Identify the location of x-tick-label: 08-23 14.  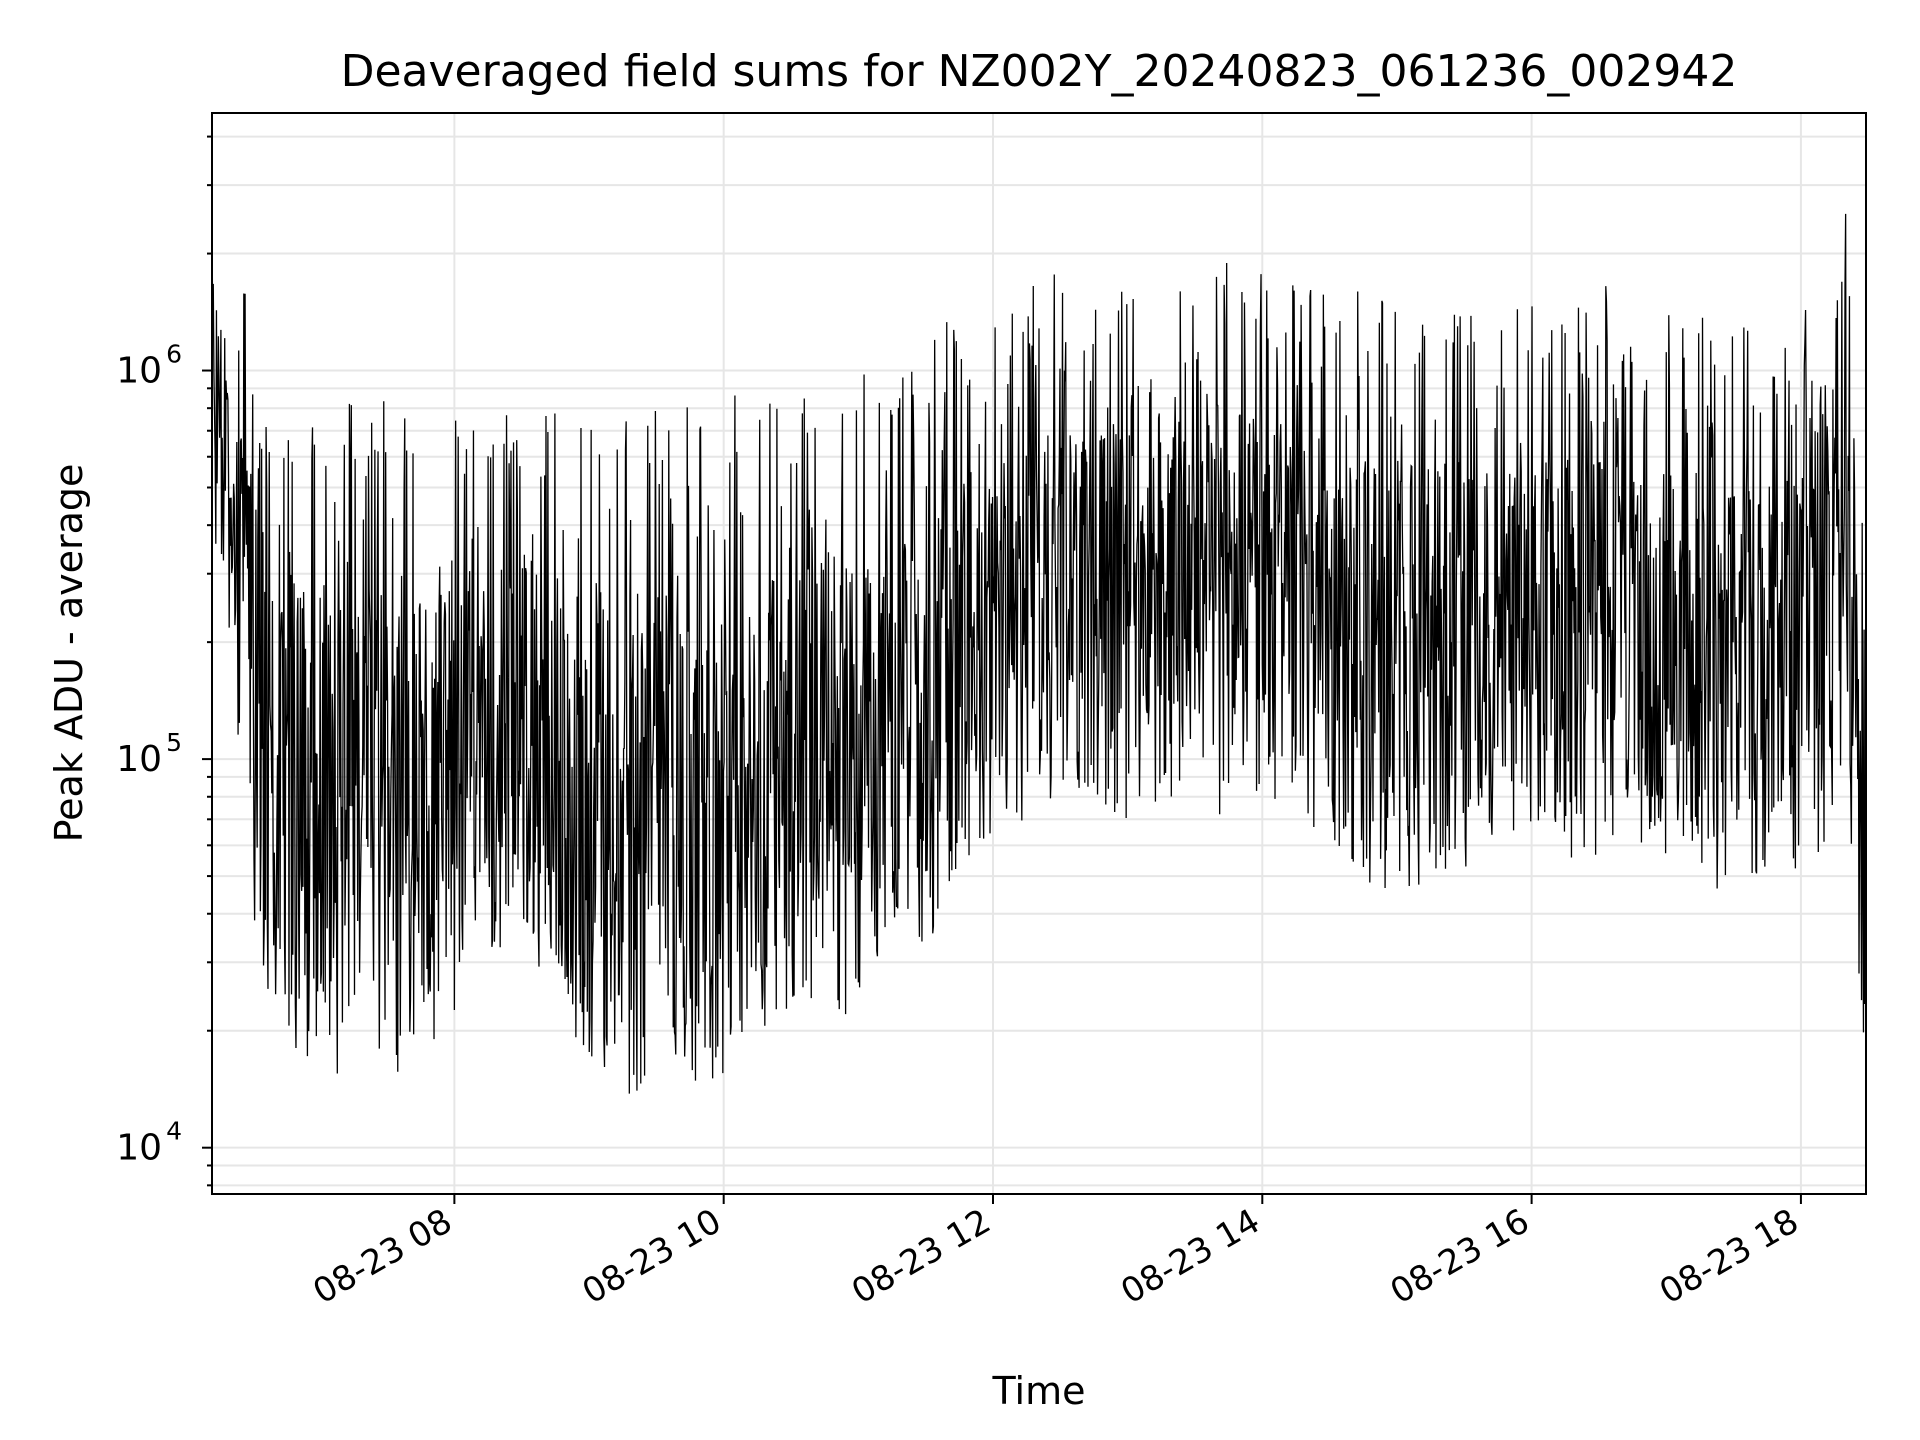
(1190, 1256).